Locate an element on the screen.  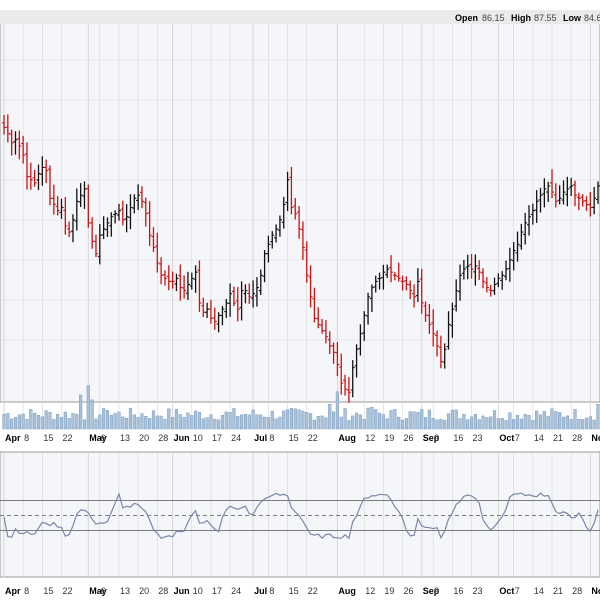
x-tick-label: 10 is located at coordinates (198, 591).